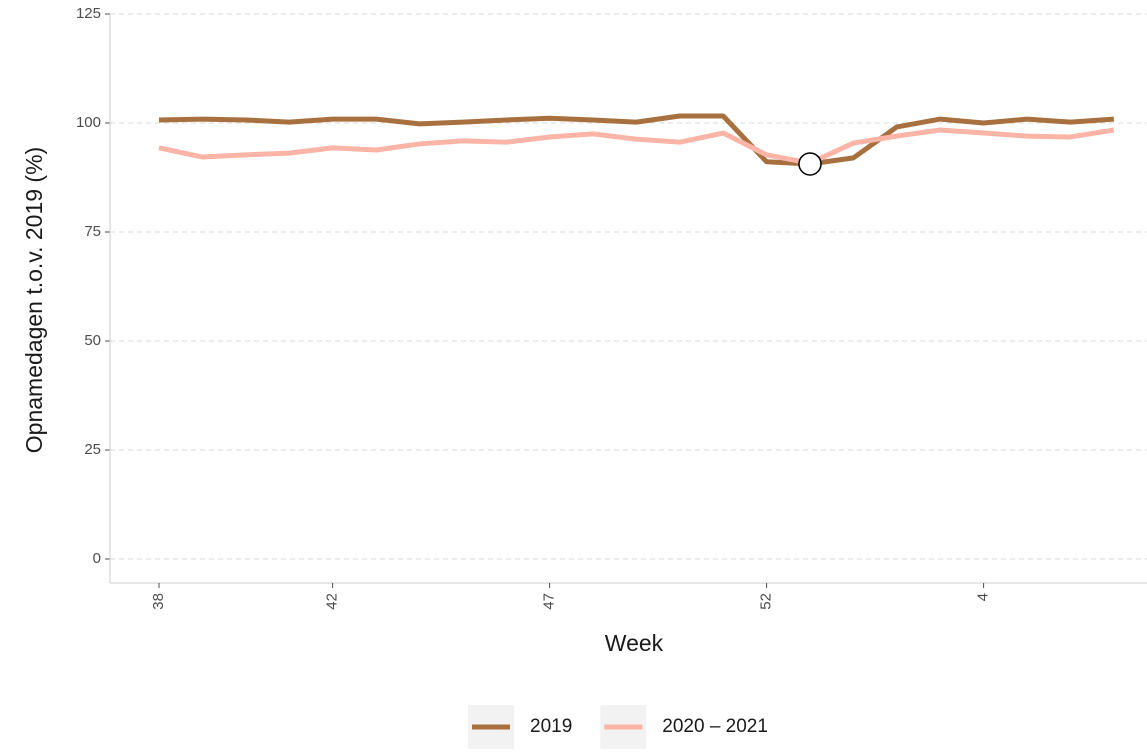 The width and height of the screenshot is (1147, 755). What do you see at coordinates (332, 601) in the screenshot?
I see `x-tick-label: 42` at bounding box center [332, 601].